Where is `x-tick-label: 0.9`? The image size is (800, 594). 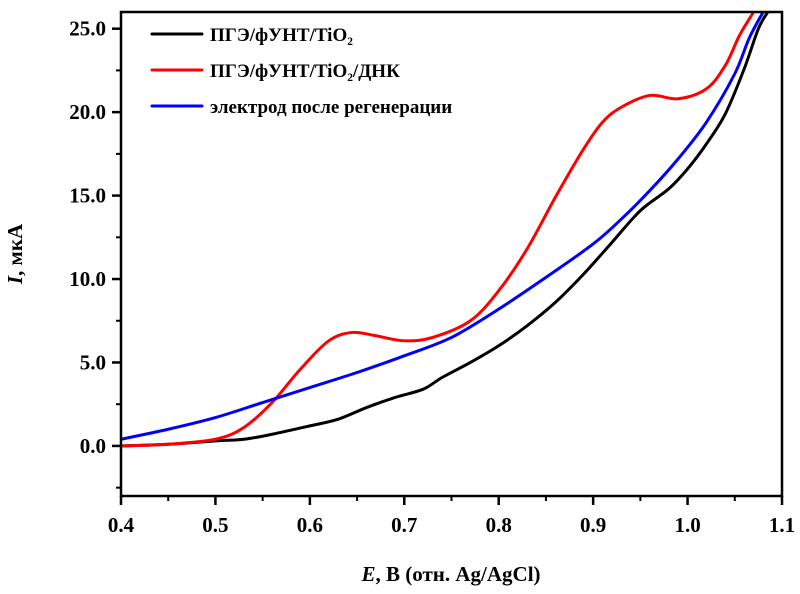
x-tick-label: 0.9 is located at coordinates (593, 525).